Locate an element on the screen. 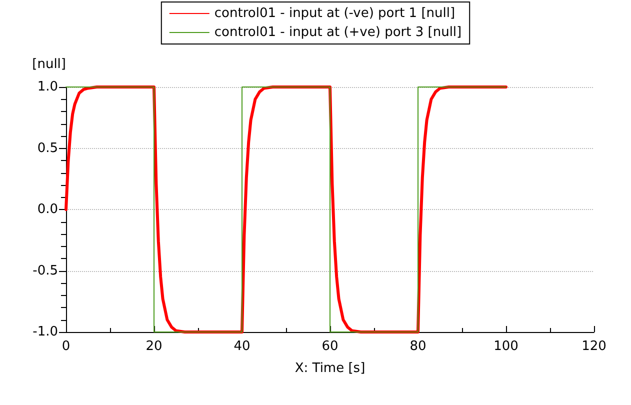 The image size is (631, 405). x-tick-label: 20 is located at coordinates (154, 346).